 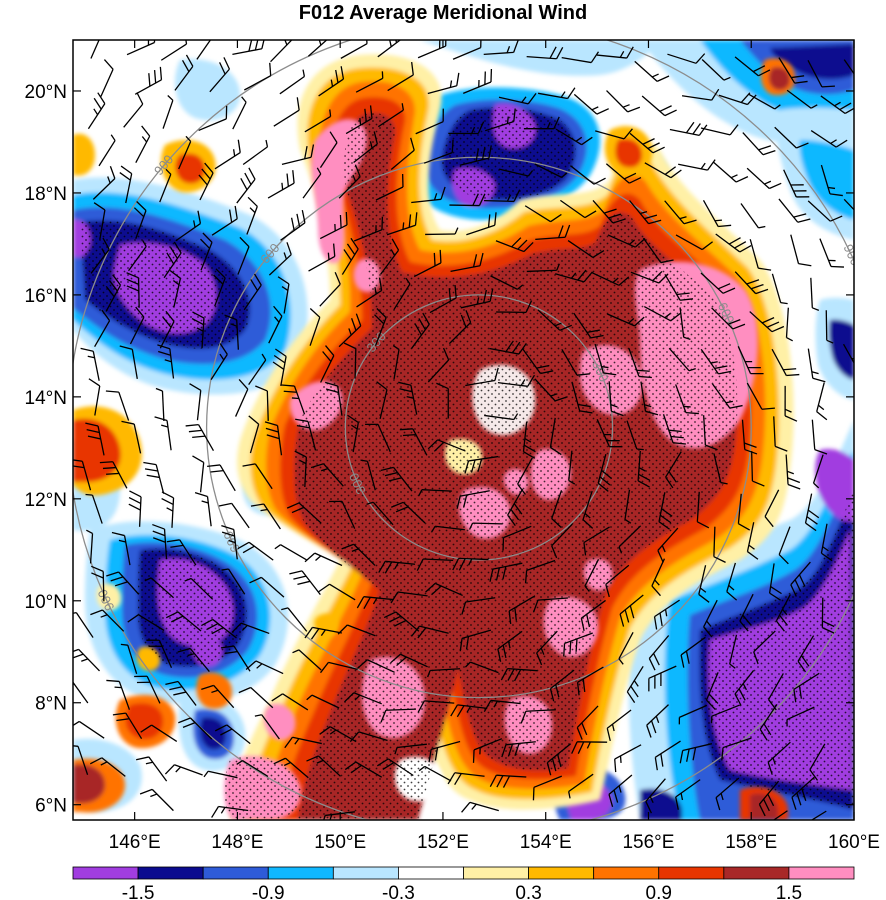 What do you see at coordinates (751, 842) in the screenshot?
I see `lon-tick-label: 158°E` at bounding box center [751, 842].